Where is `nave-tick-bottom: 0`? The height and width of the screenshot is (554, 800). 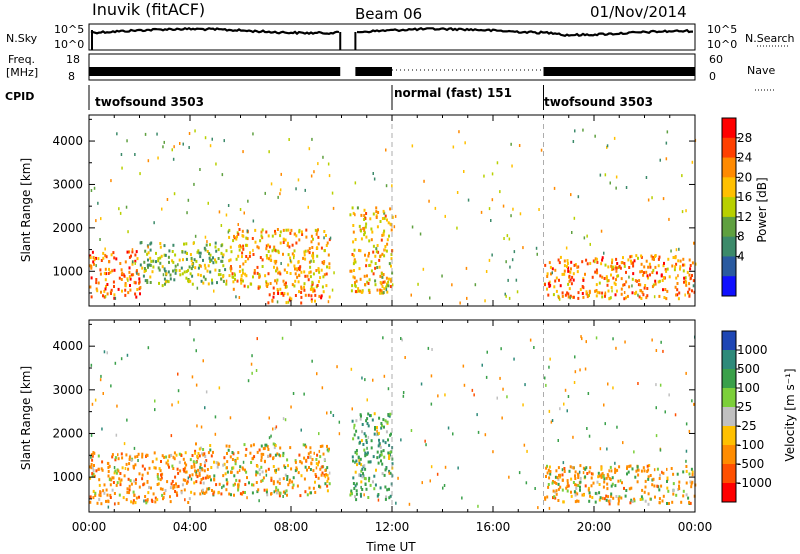
nave-tick-bottom: 0 is located at coordinates (712, 76).